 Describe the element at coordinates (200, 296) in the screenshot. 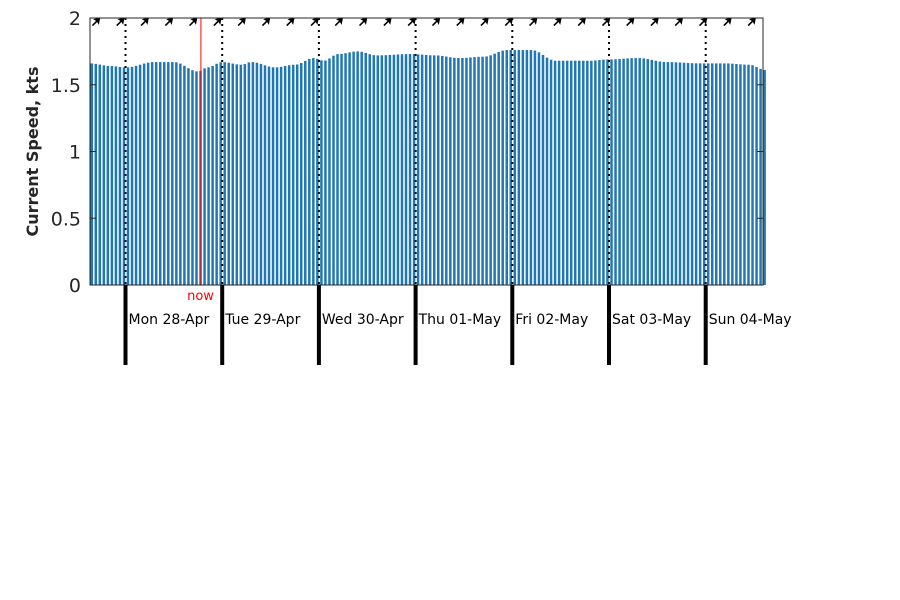

I see `now-label: now` at that location.